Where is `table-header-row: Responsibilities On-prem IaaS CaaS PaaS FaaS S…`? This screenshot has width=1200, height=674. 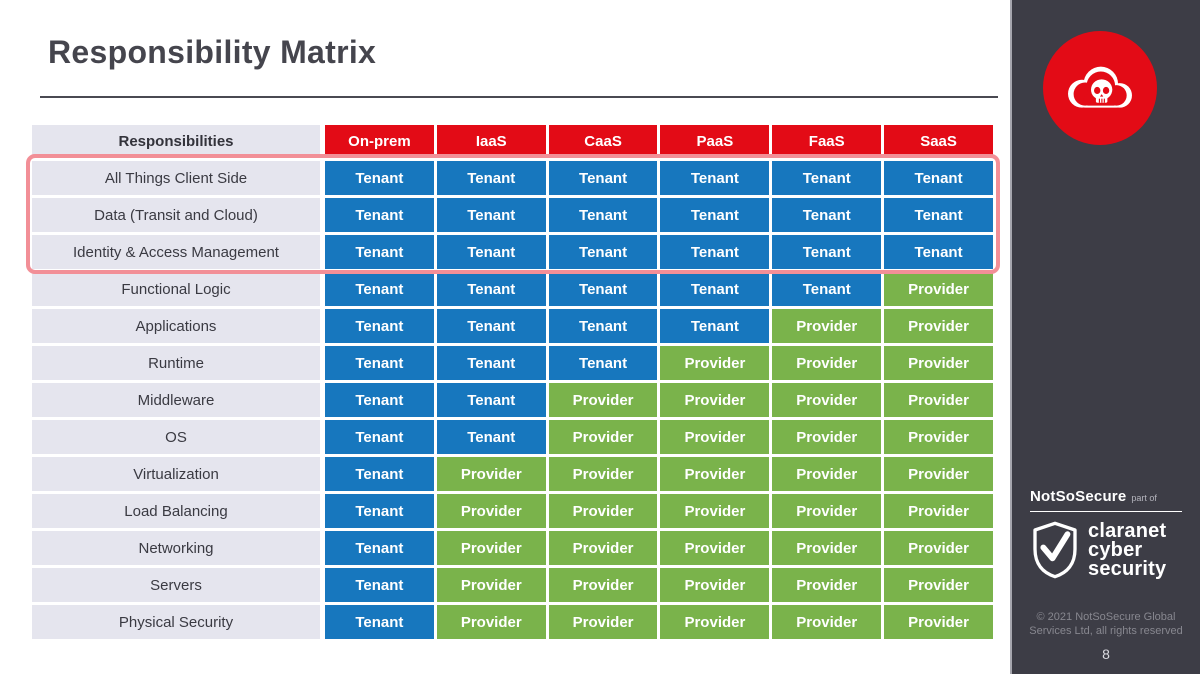 table-header-row: Responsibilities On-prem IaaS CaaS PaaS FaaS S… is located at coordinates (512, 141).